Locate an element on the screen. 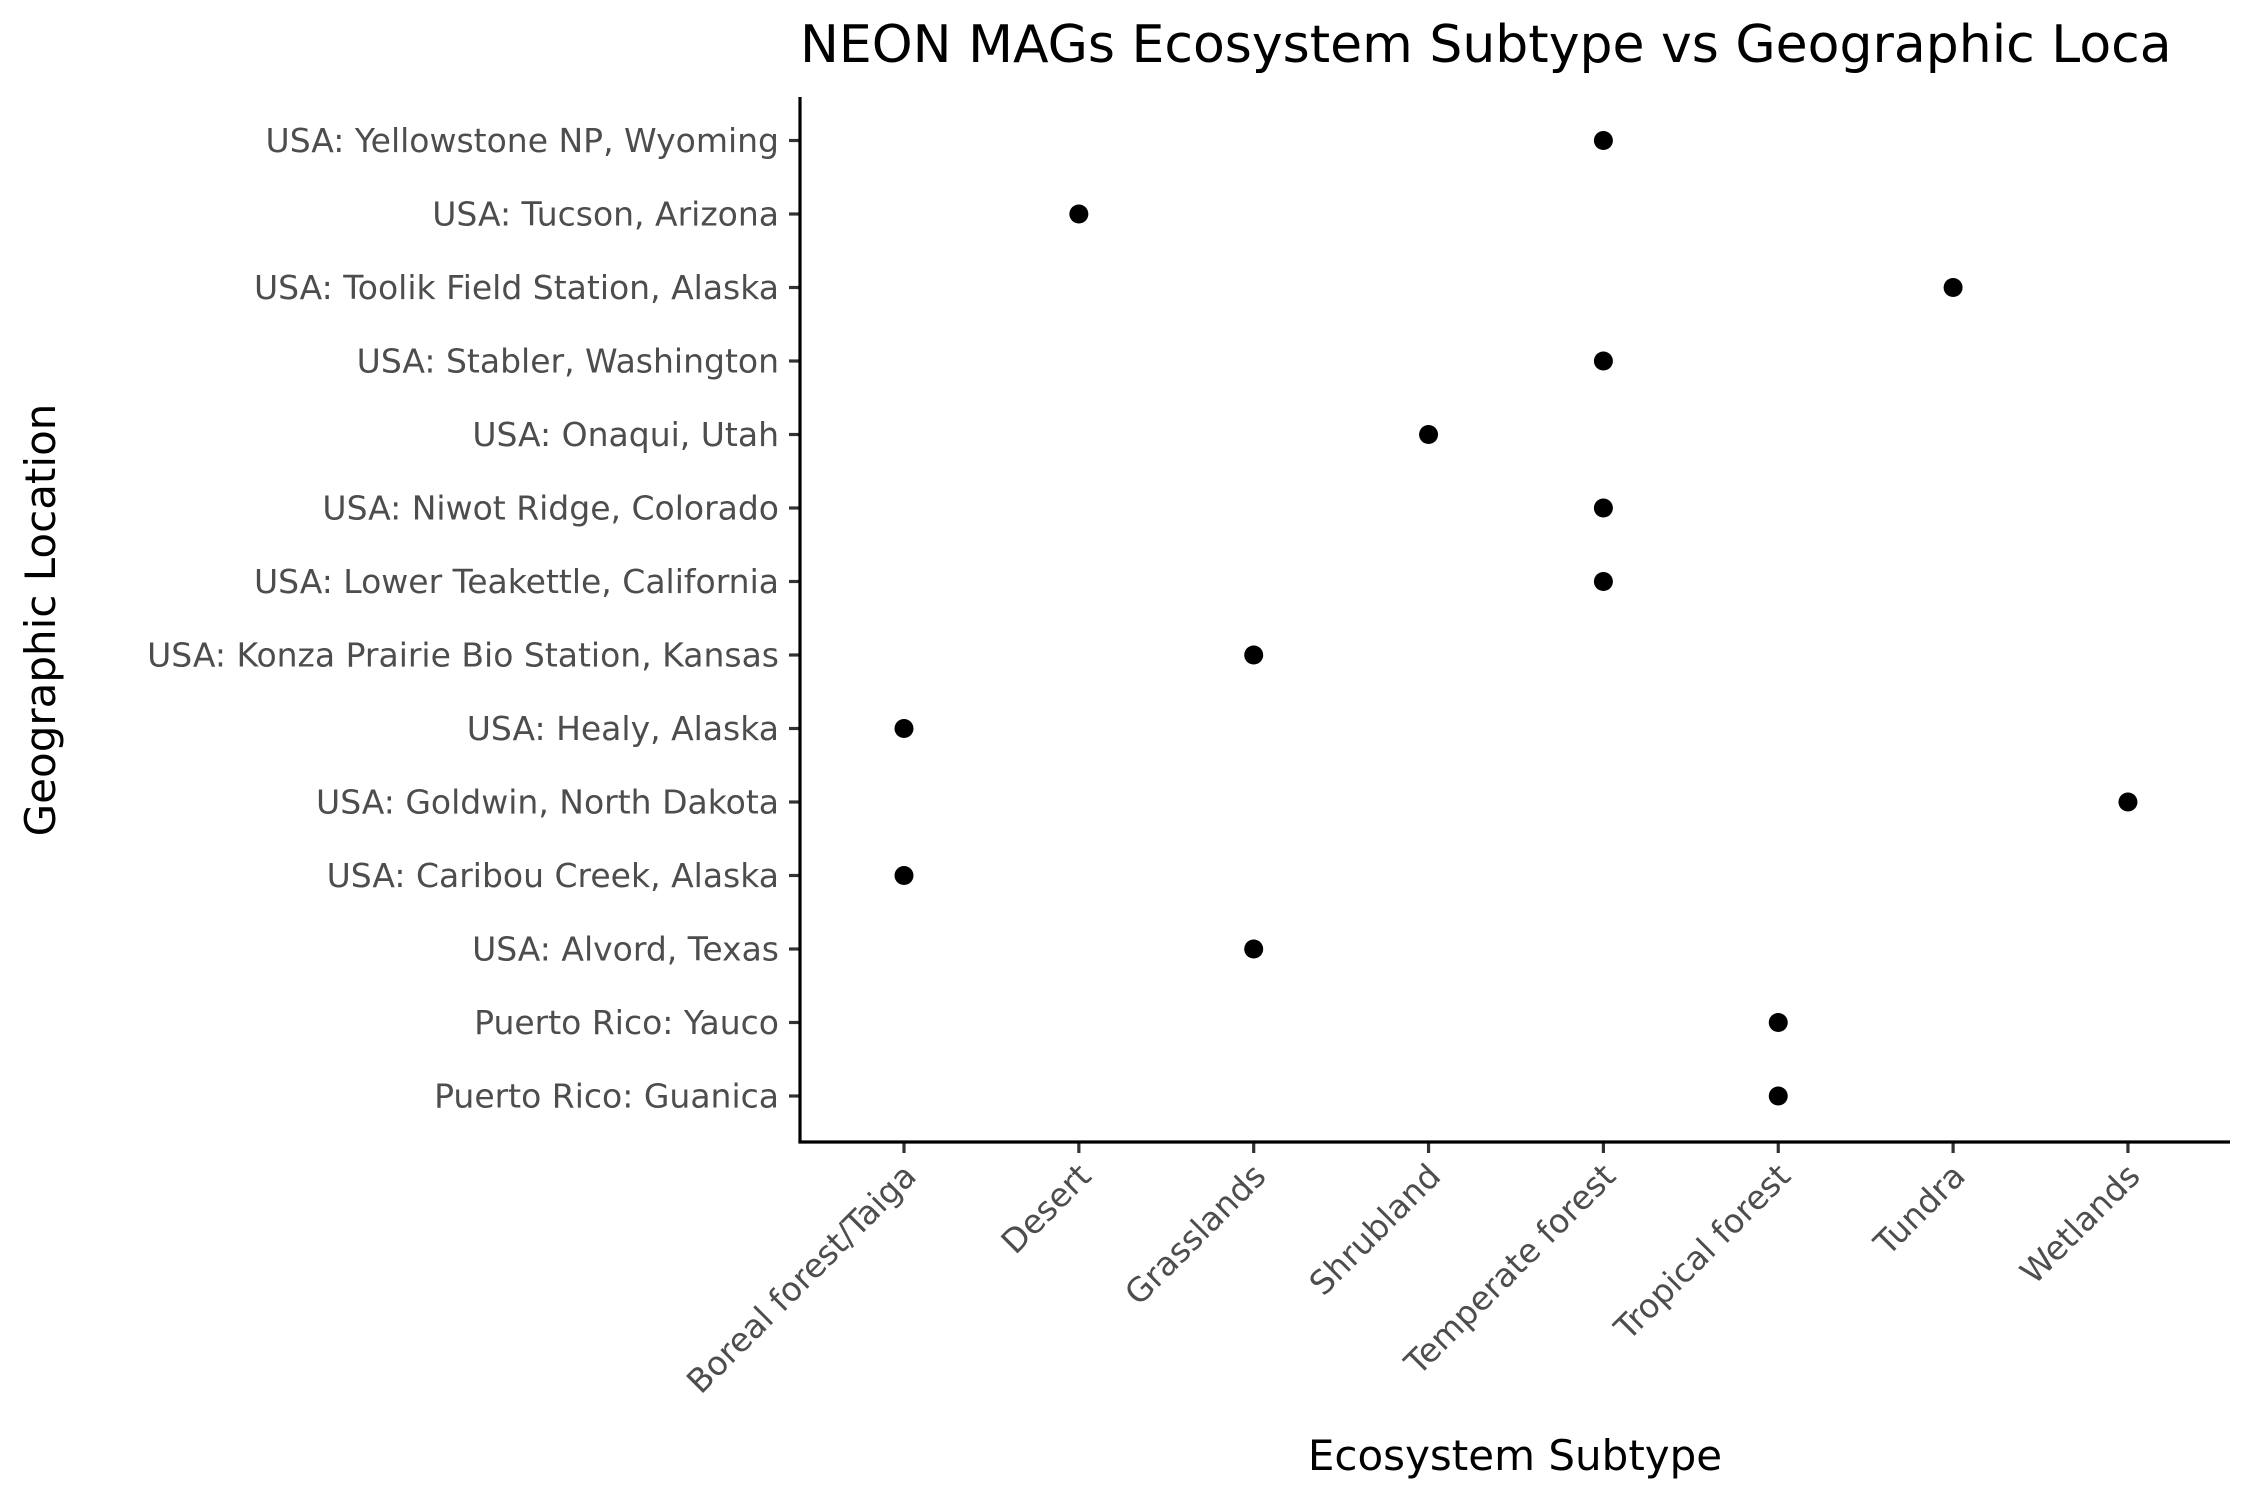 This screenshot has width=2251, height=1502. x-tick-label-tundra: Tundra is located at coordinates (1918, 1209).